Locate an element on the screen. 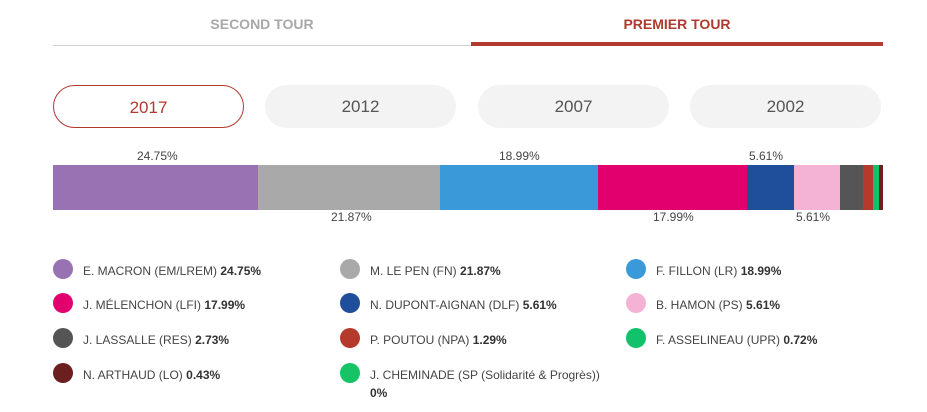 The height and width of the screenshot is (412, 927). legend-pct: 0.72% is located at coordinates (800, 340).